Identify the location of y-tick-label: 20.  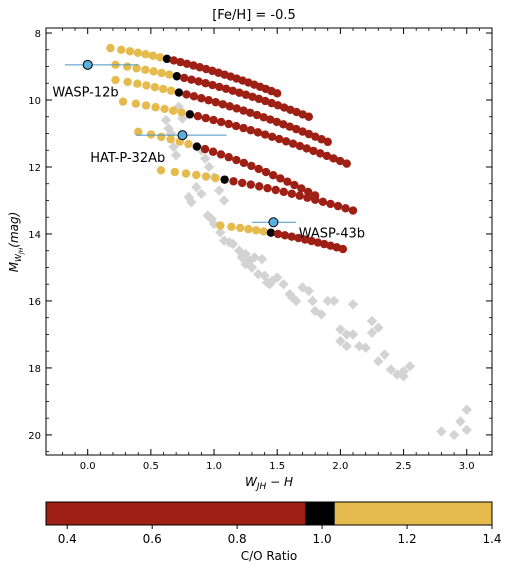
(34, 436).